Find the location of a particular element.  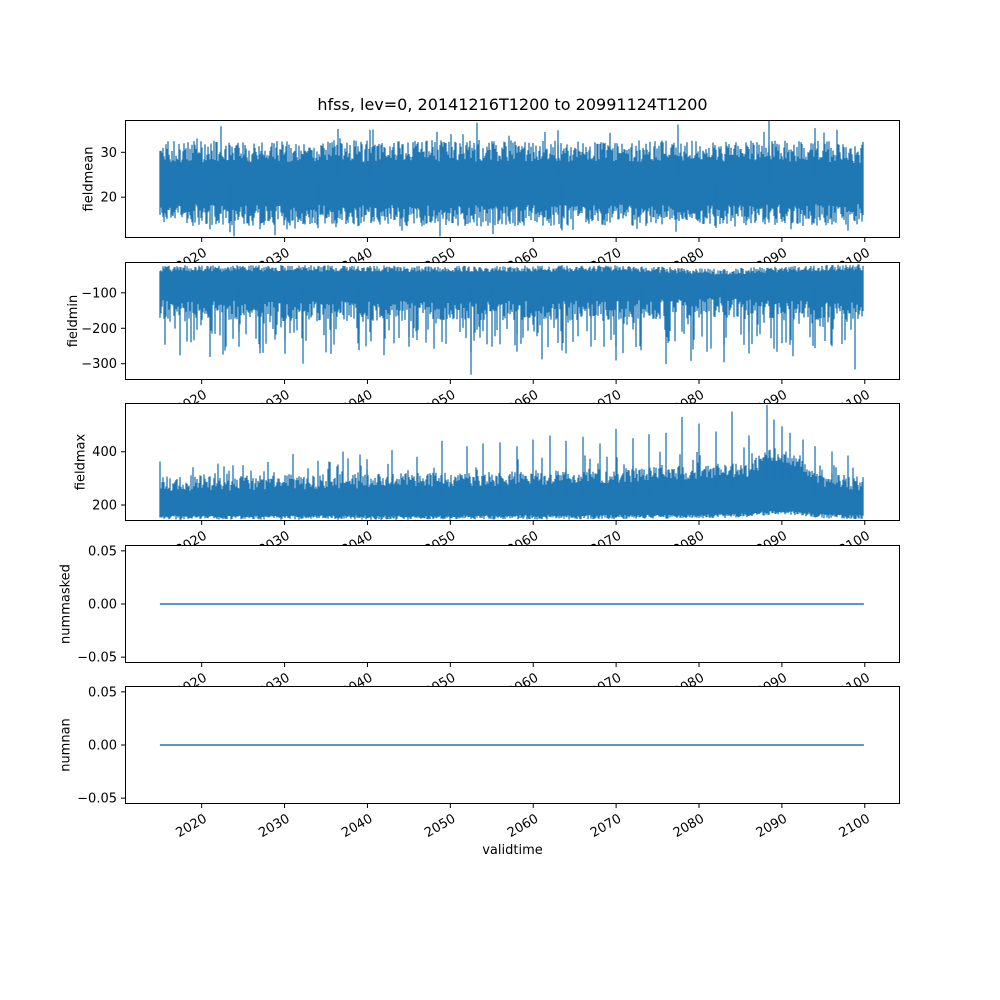

y-axis-label-nummasked: nummasked is located at coordinates (66, 604).